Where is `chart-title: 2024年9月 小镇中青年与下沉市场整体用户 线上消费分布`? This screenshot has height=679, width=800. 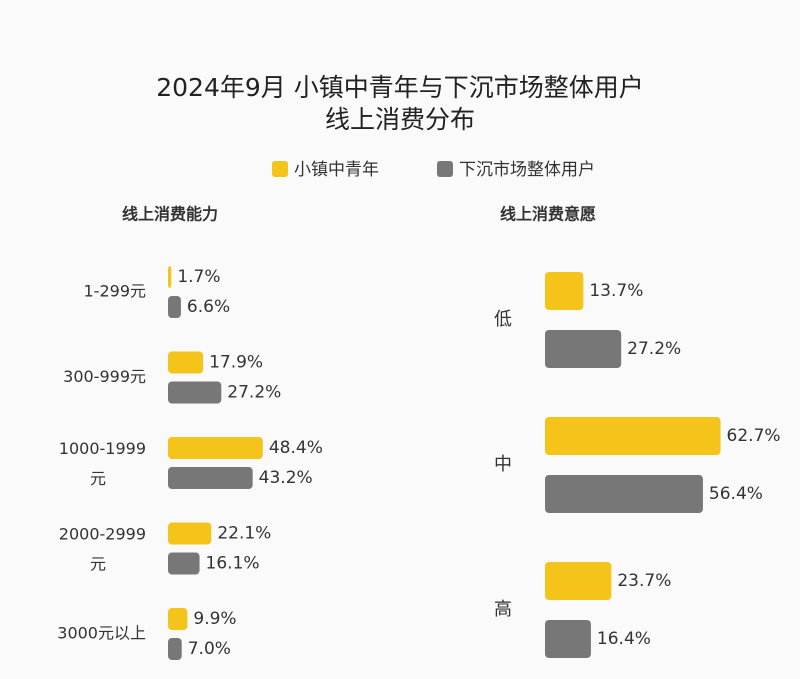
chart-title: 2024年9月 小镇中青年与下沉市场整体用户 线上消费分布 is located at coordinates (400, 103).